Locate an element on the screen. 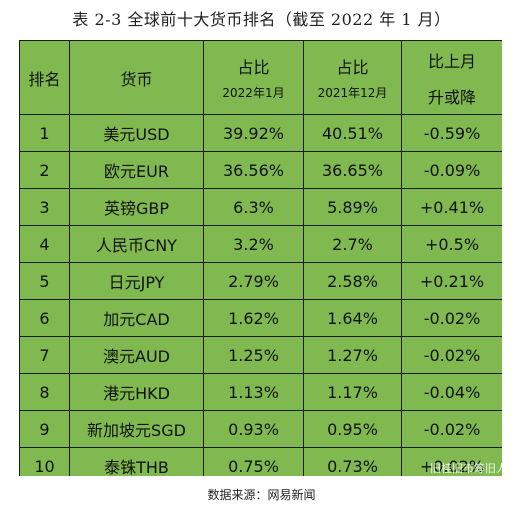 This screenshot has width=523, height=512. table-row: 1 美元USD 39.92% 40.51% -0.59% is located at coordinates (260, 133).